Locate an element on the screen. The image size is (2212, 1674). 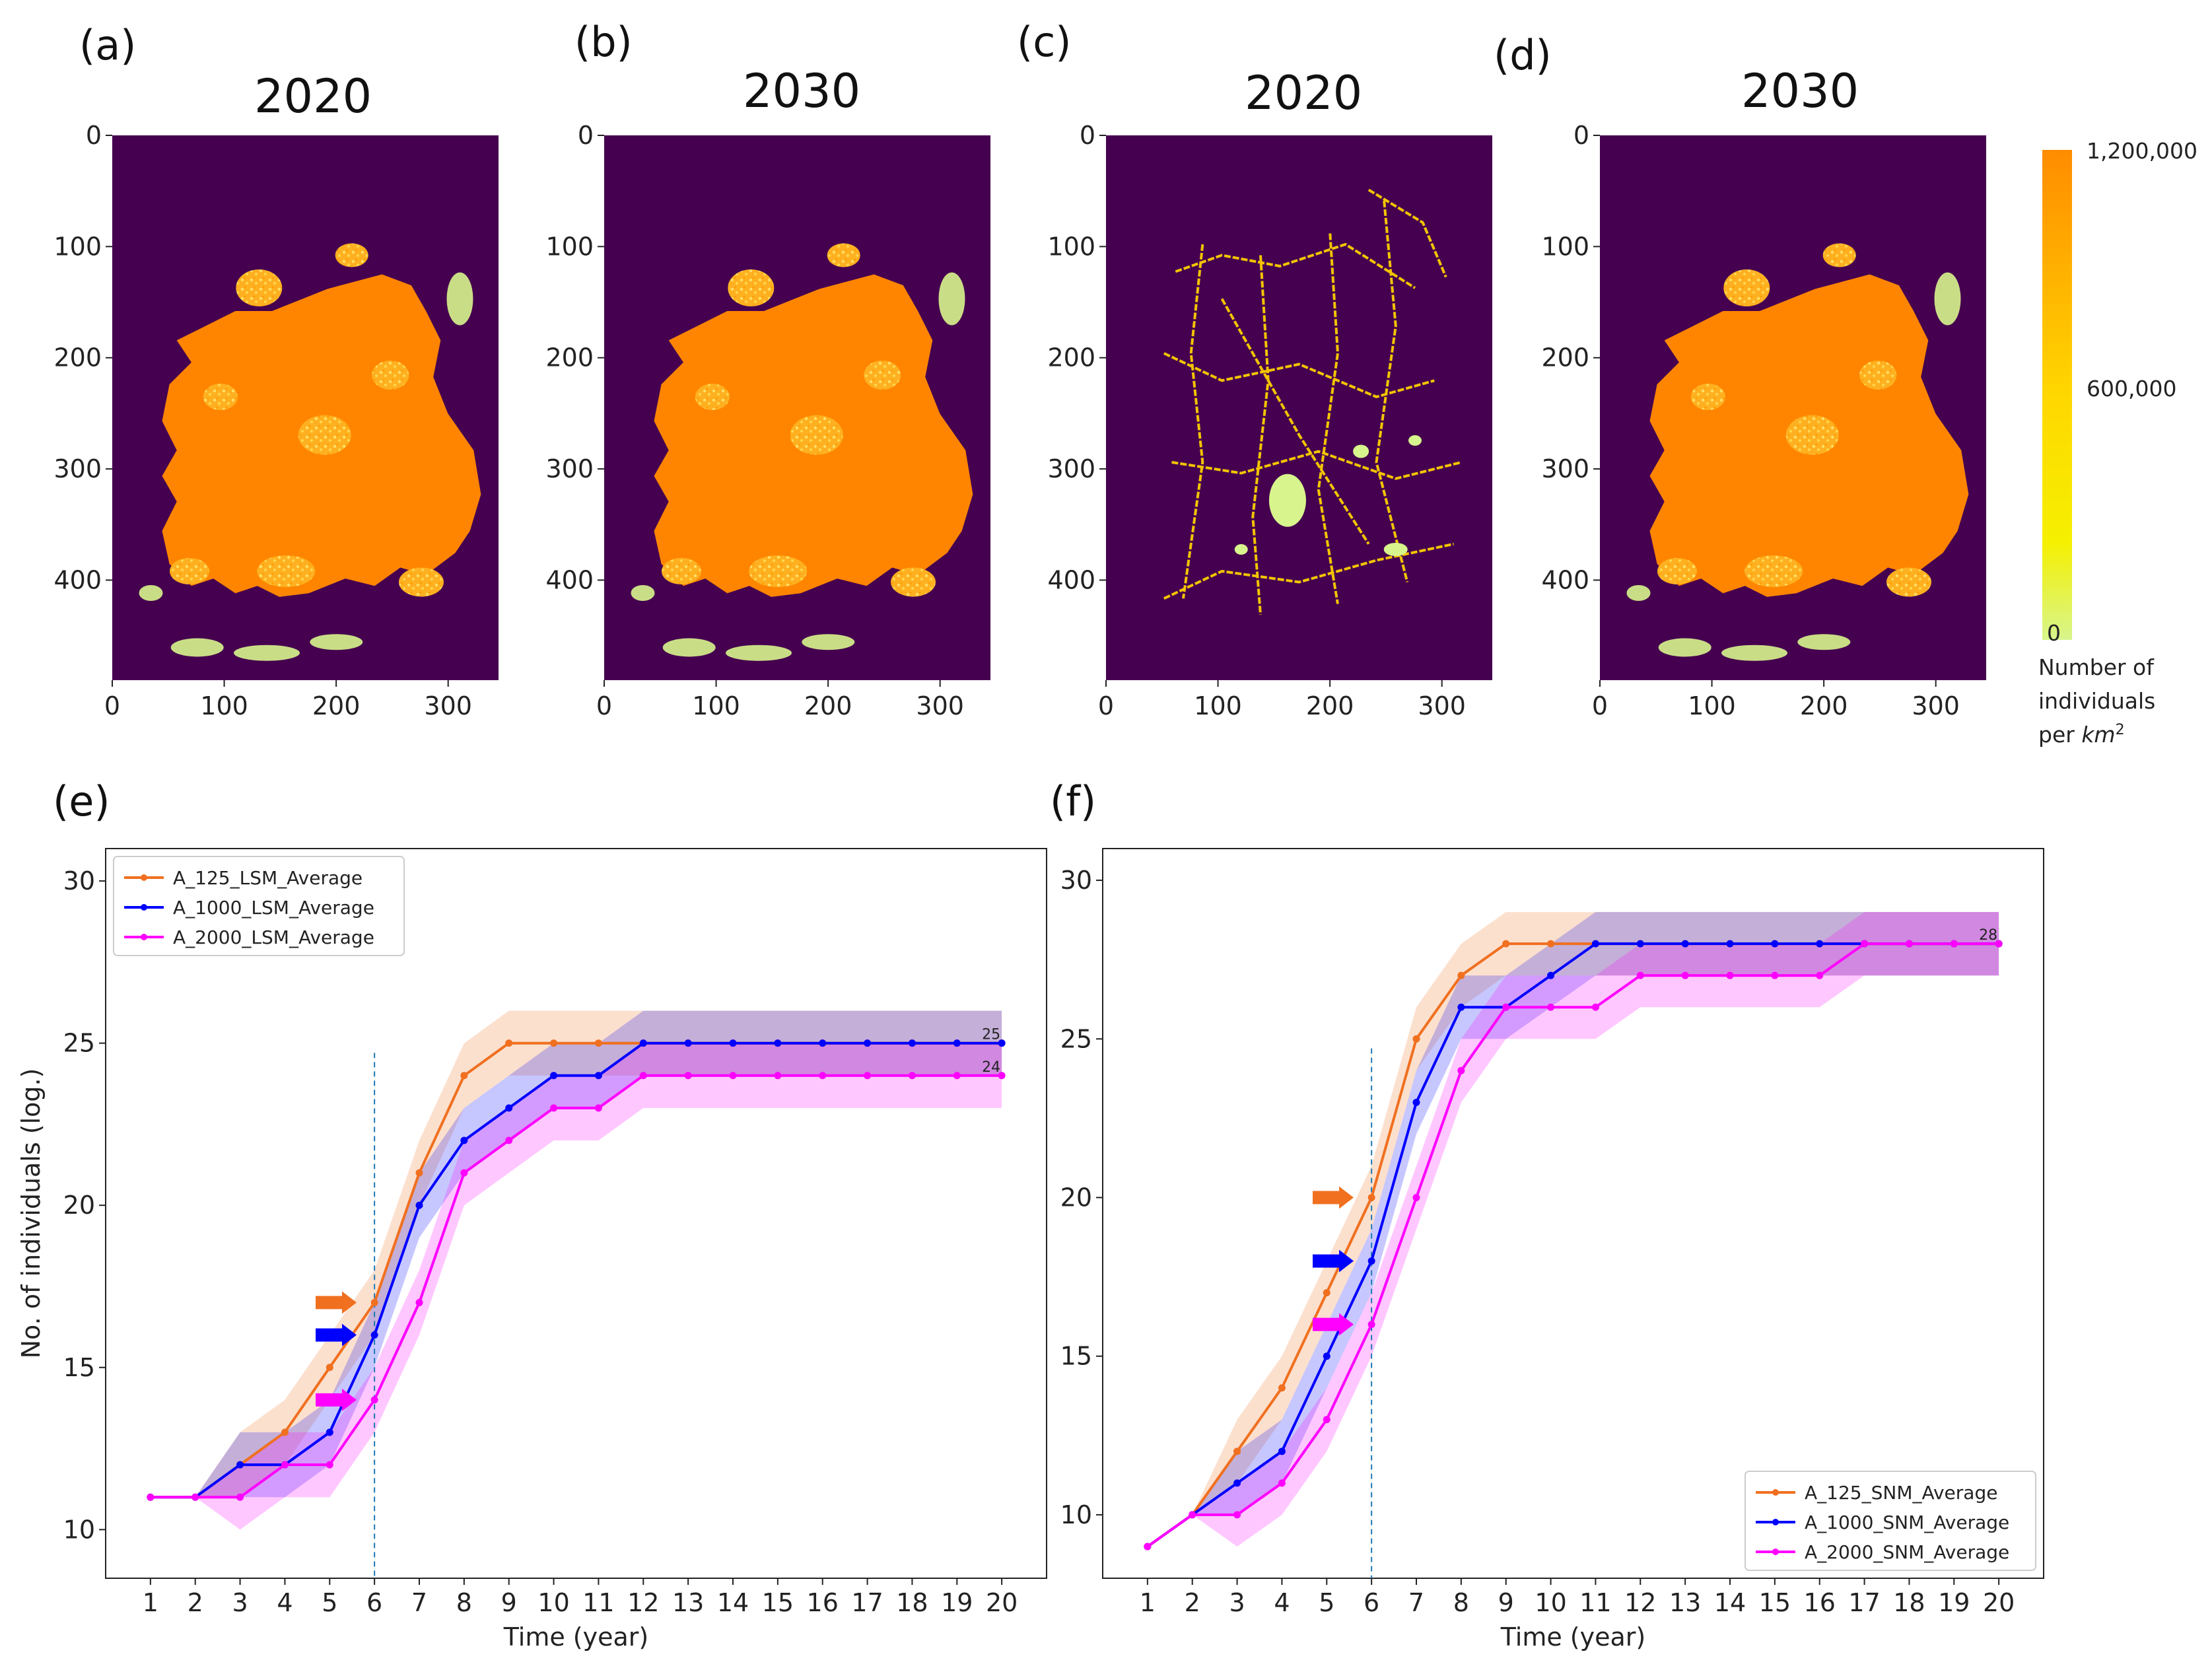
x-tick-label: 16 is located at coordinates (823, 1602).